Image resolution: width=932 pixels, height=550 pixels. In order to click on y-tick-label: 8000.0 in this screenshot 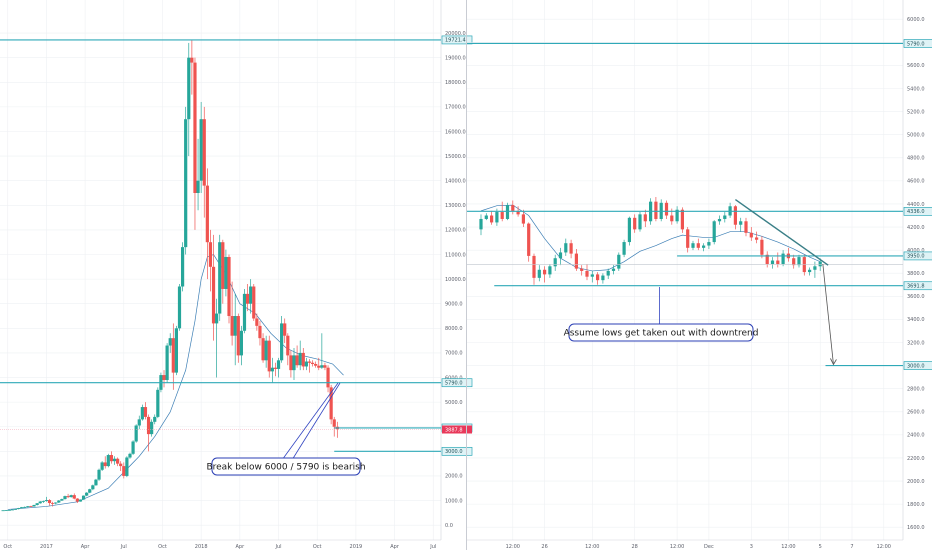, I will do `click(454, 329)`.